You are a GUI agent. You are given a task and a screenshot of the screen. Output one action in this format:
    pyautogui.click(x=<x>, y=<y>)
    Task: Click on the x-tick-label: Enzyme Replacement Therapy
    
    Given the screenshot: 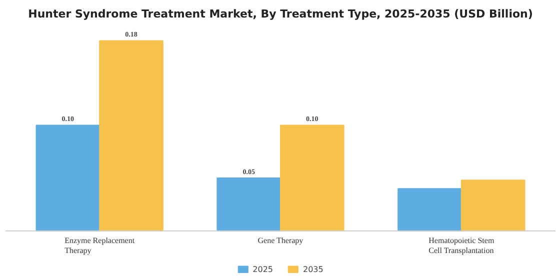 What is the action you would take?
    pyautogui.click(x=100, y=245)
    